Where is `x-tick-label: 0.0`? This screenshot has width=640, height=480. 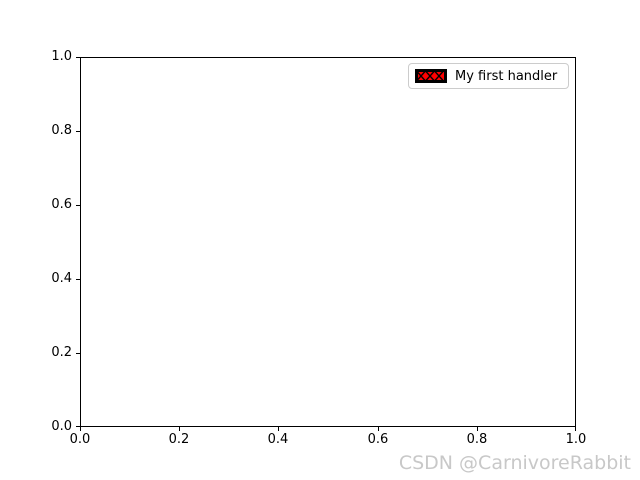
x-tick-label: 0.0 is located at coordinates (80, 439).